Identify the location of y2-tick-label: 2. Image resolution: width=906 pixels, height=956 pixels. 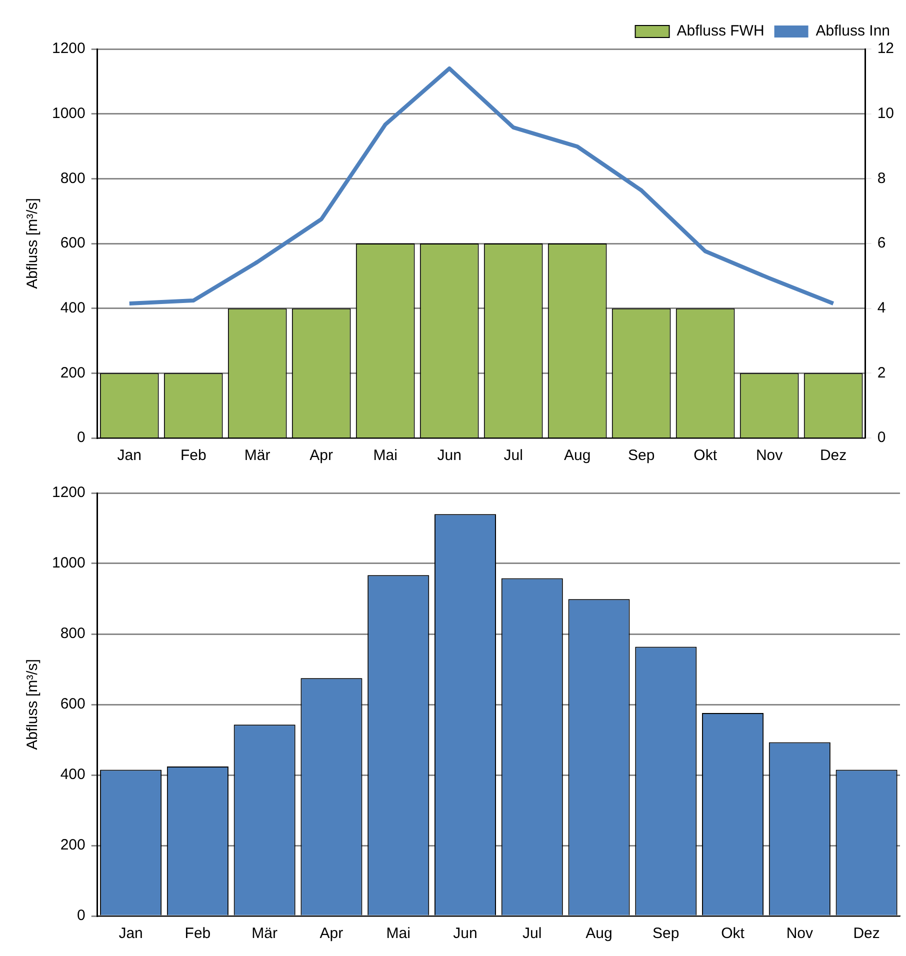
(881, 373).